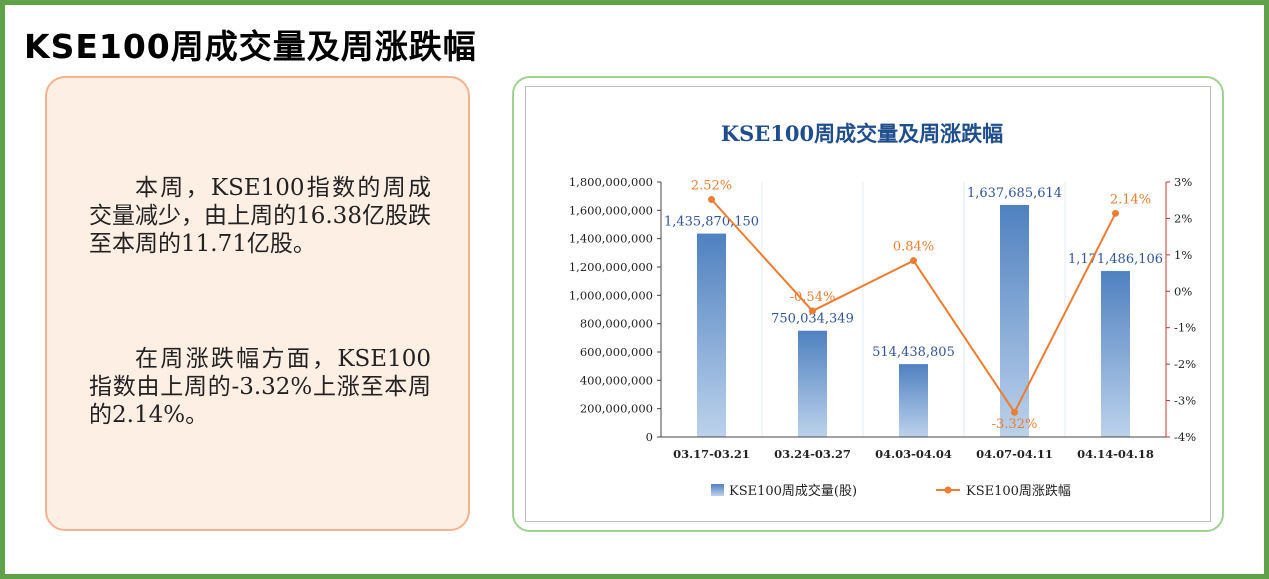  What do you see at coordinates (711, 185) in the screenshot?
I see `line-data-label: 2.52%` at bounding box center [711, 185].